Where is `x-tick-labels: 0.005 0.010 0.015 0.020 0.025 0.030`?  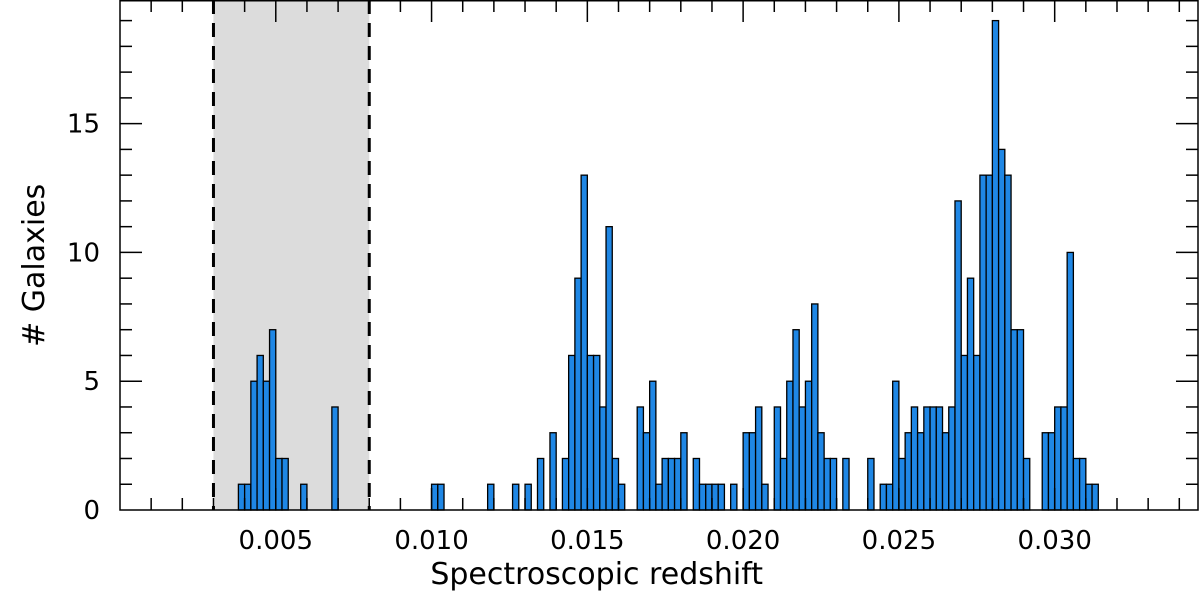
x-tick-labels: 0.005 0.010 0.015 0.020 0.025 0.030 is located at coordinates (665, 541).